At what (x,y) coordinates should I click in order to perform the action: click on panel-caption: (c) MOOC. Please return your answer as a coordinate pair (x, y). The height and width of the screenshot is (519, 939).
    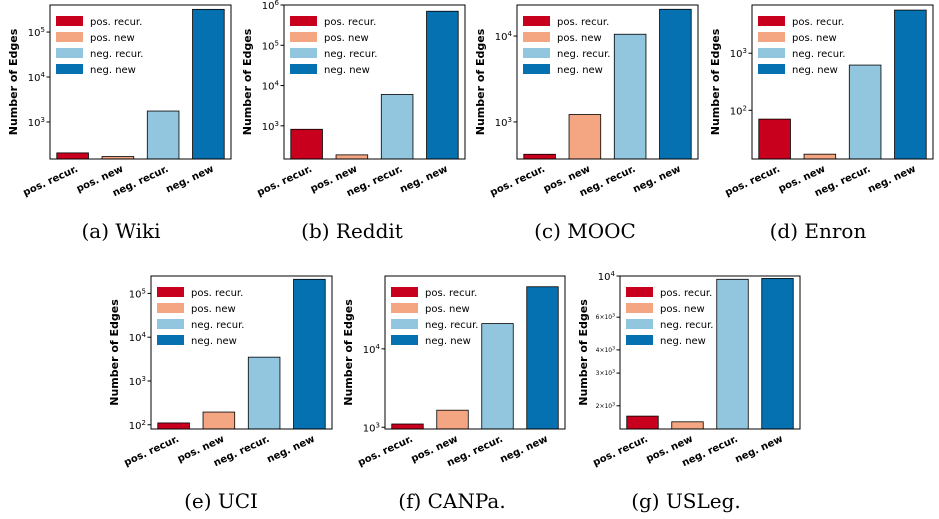
    Looking at the image, I should click on (585, 231).